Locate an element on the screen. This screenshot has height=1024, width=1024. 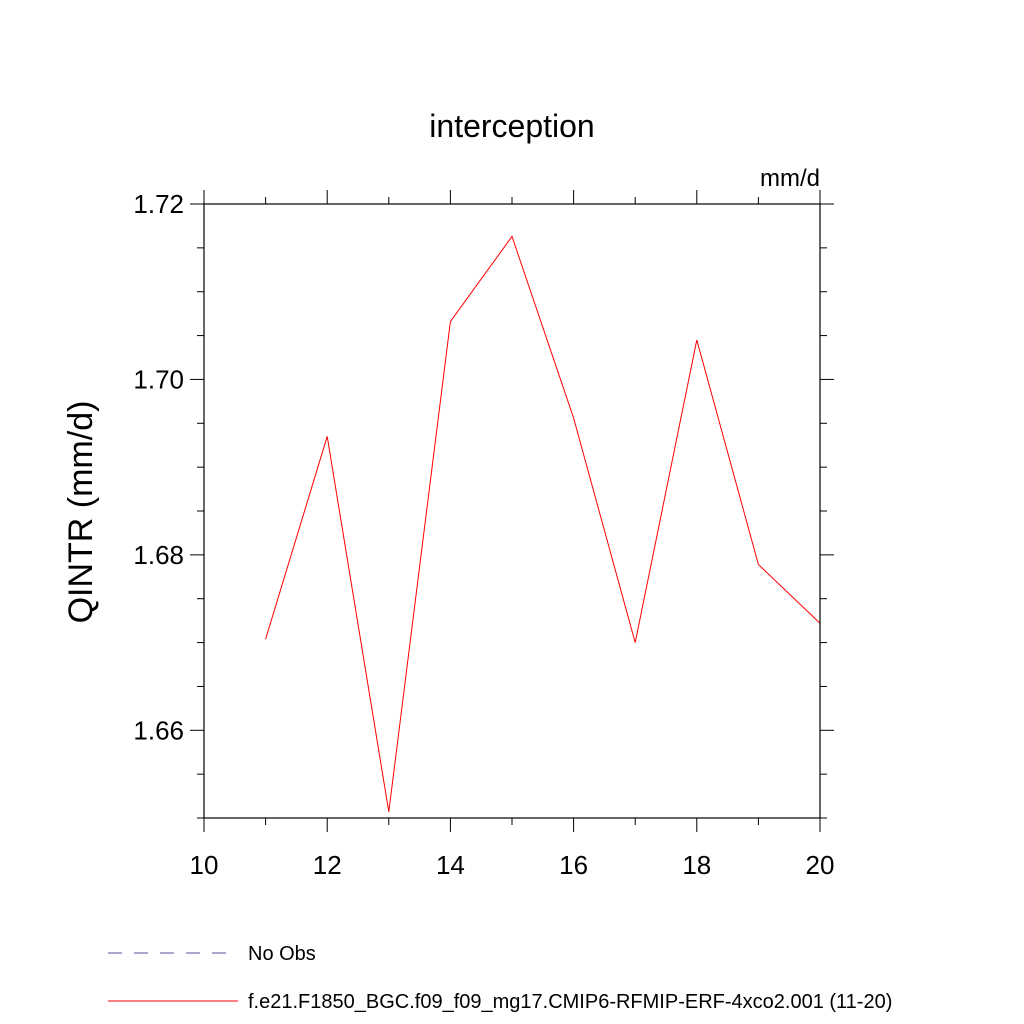
x-tick-label: 20 is located at coordinates (820, 865).